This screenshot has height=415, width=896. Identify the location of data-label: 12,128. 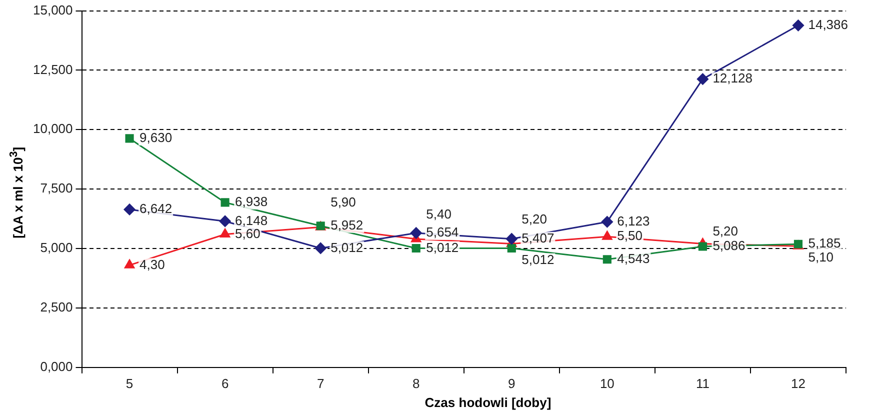
(732, 78).